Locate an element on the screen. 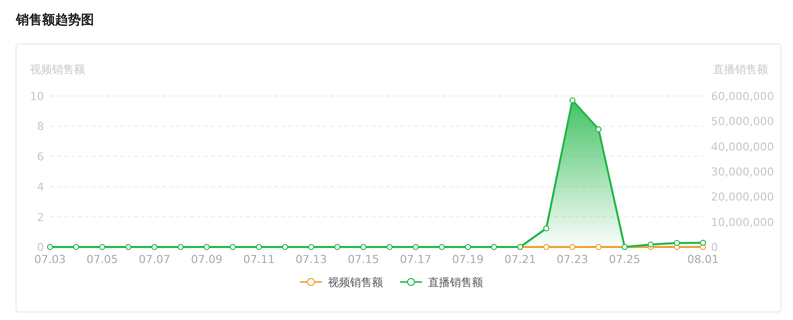 The height and width of the screenshot is (320, 793). legend-label: 视频销售额 is located at coordinates (355, 282).